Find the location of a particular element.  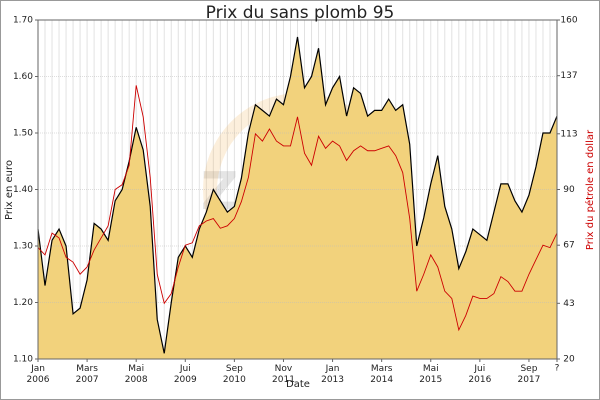

y2-tick-label: 113 is located at coordinates (568, 134).